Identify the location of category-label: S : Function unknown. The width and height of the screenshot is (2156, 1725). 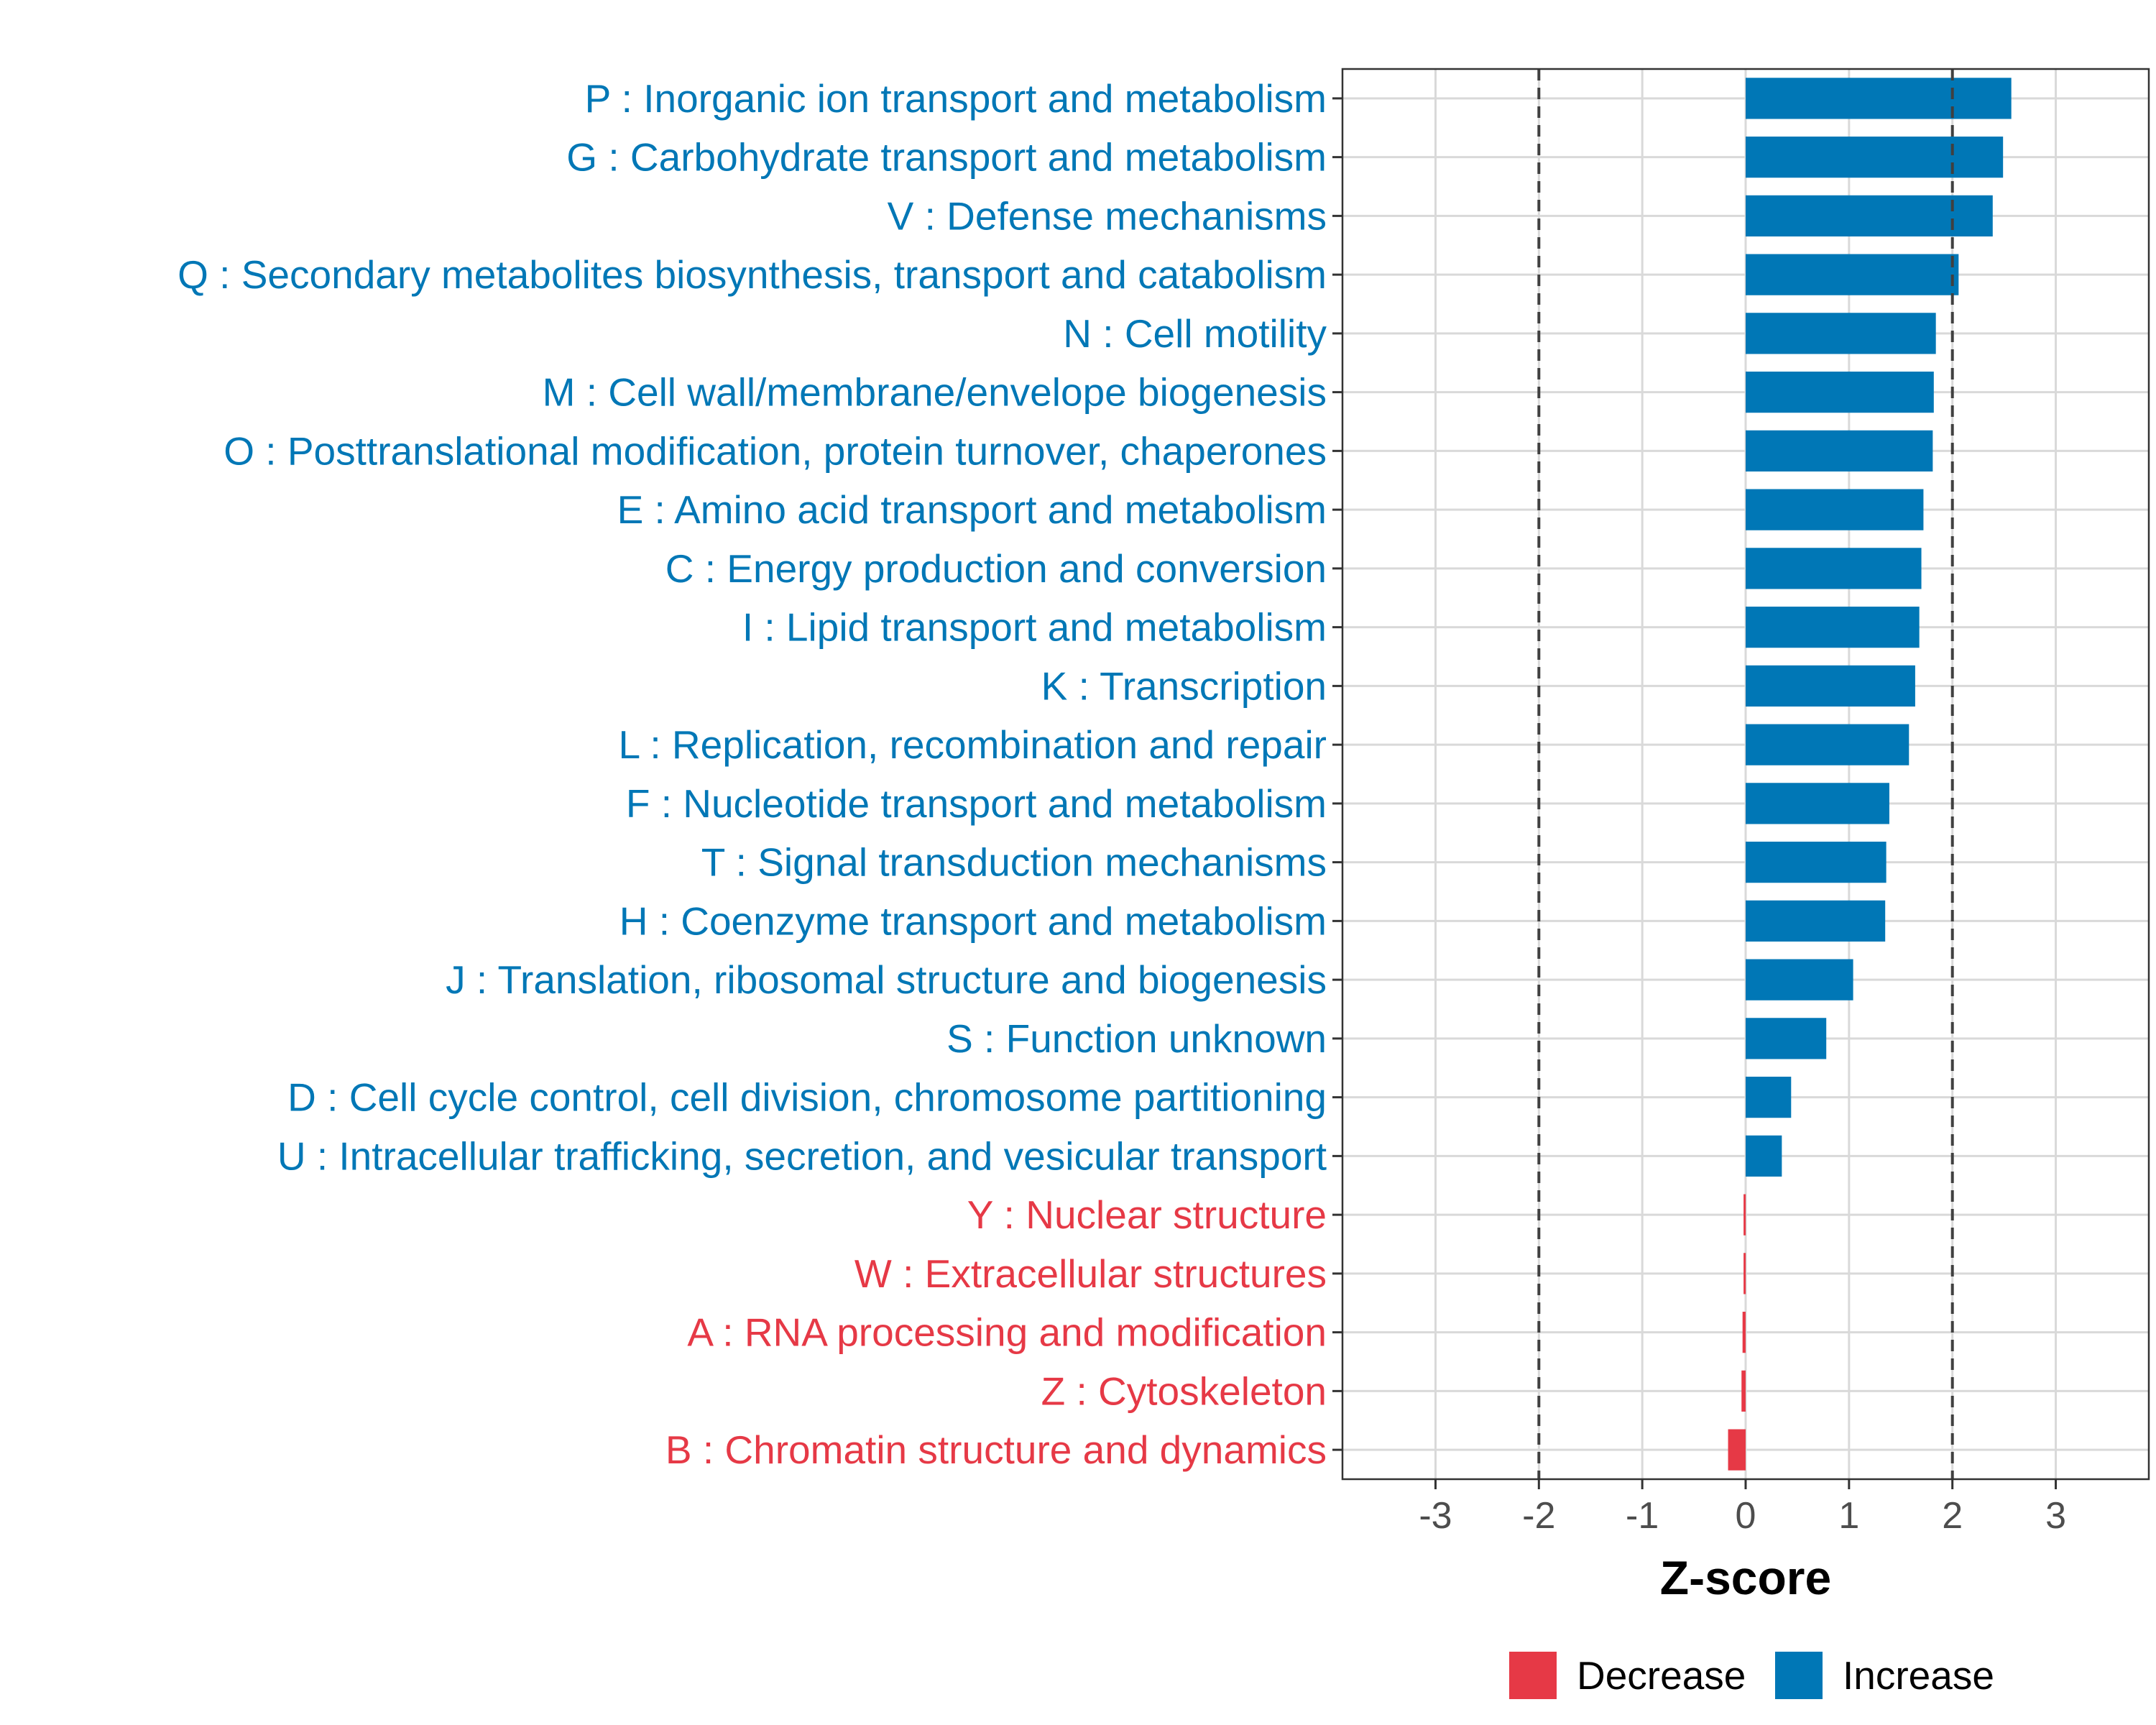
(1136, 1038).